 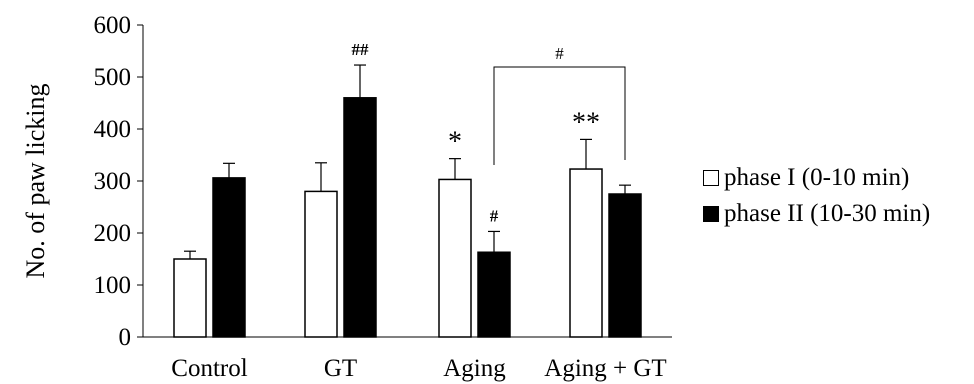 I want to click on legend: phase I (0-10 min) phase II (10-30 min), so click(x=816, y=196).